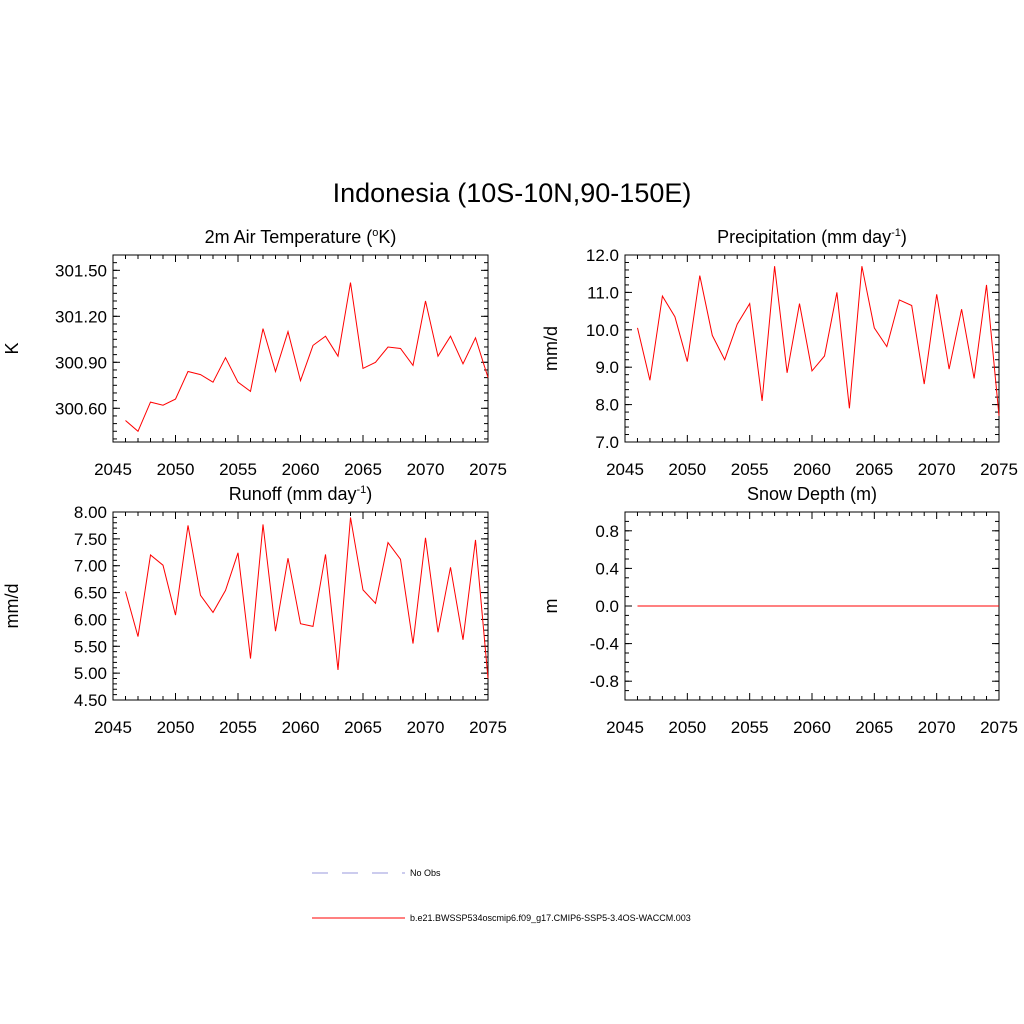  What do you see at coordinates (90, 700) in the screenshot?
I see `runoff-y-tick-label: 4.50` at bounding box center [90, 700].